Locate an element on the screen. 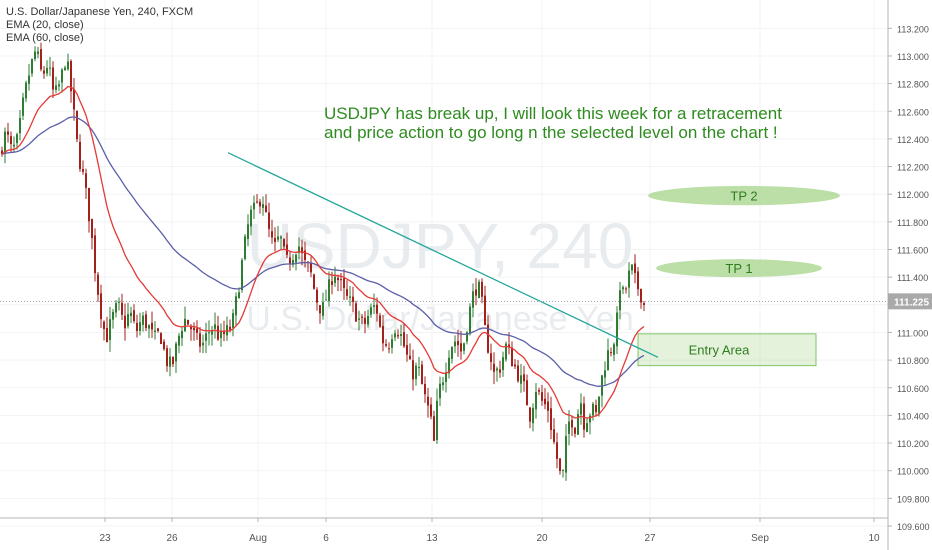 This screenshot has height=550, width=932. tp2-zone is located at coordinates (744, 195).